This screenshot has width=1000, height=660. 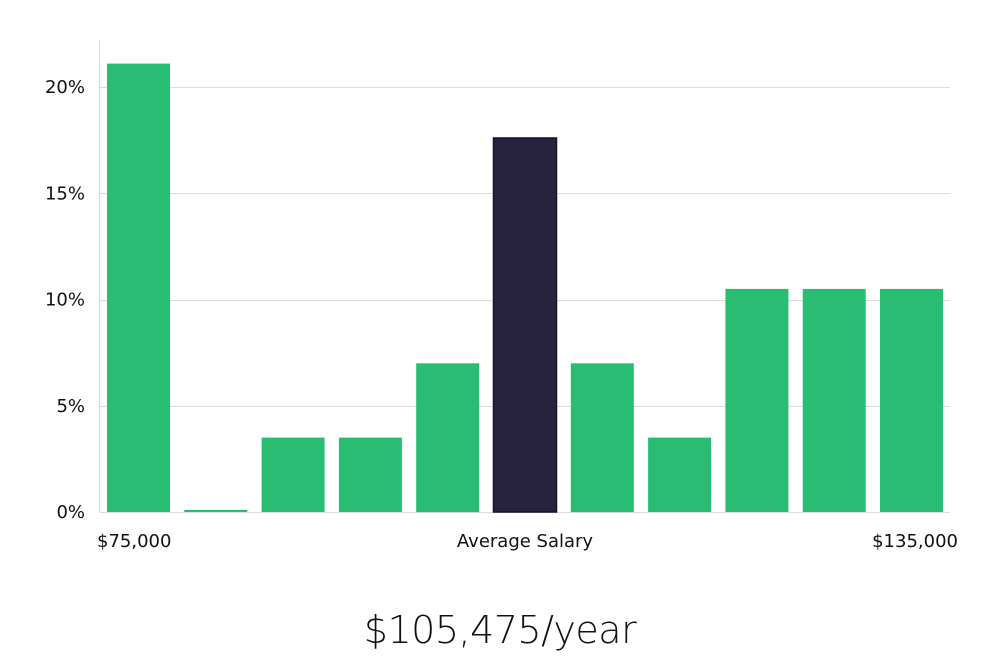 I want to click on bar-highlight-average, so click(x=525, y=325).